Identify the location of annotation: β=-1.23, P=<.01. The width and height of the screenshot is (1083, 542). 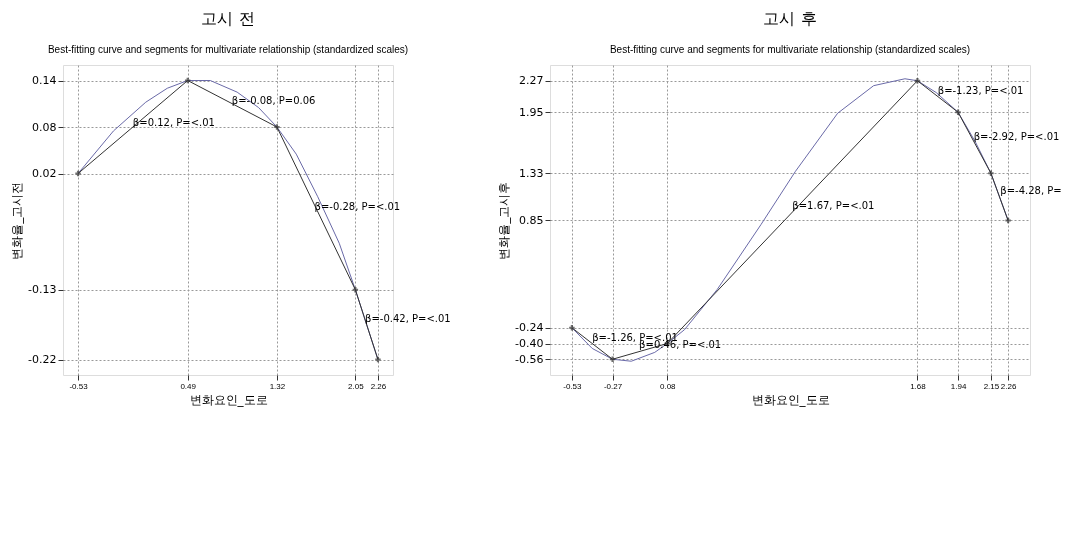
(980, 90).